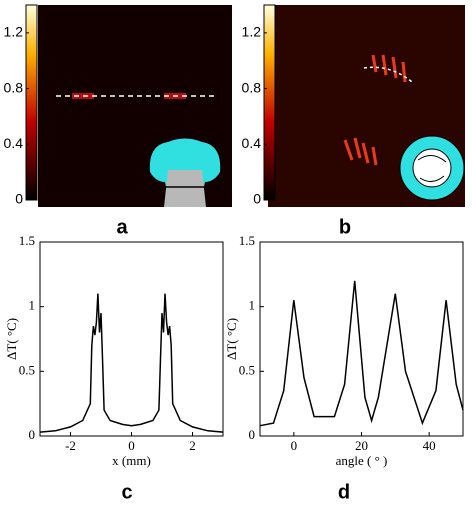 The image size is (472, 505). I want to click on panel-label: b, so click(345, 227).